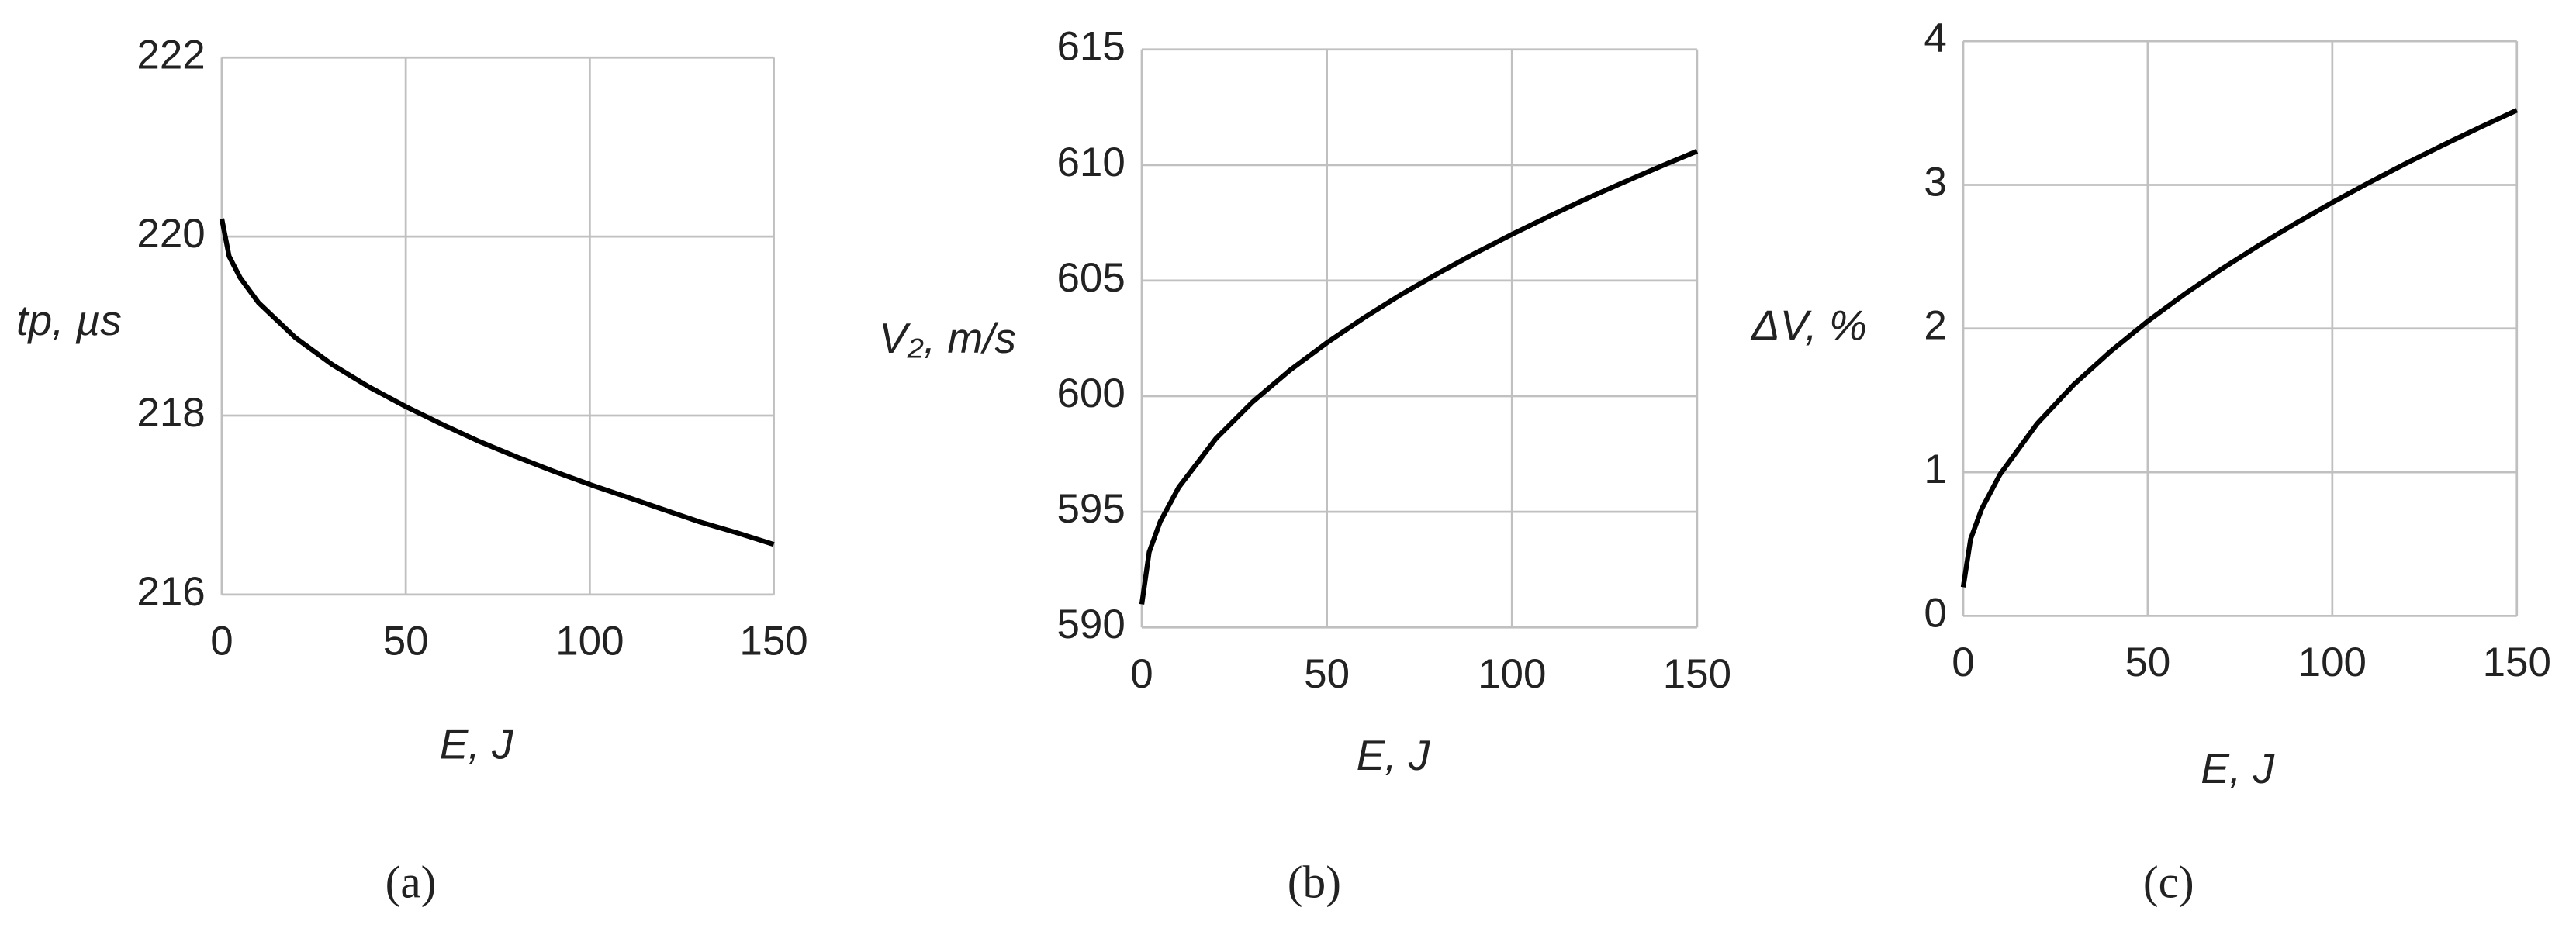  I want to click on y-axis-label: V₂, m/s, so click(947, 338).